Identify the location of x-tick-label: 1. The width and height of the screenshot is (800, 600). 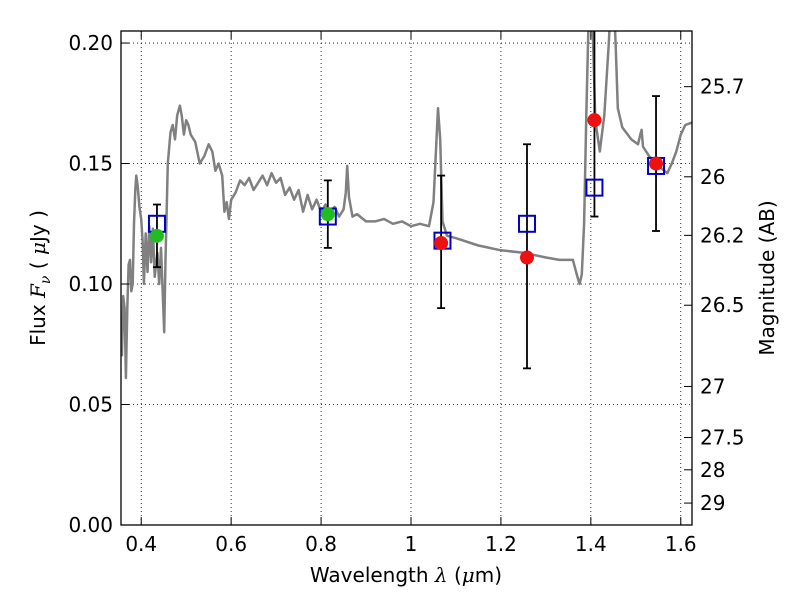
(411, 544).